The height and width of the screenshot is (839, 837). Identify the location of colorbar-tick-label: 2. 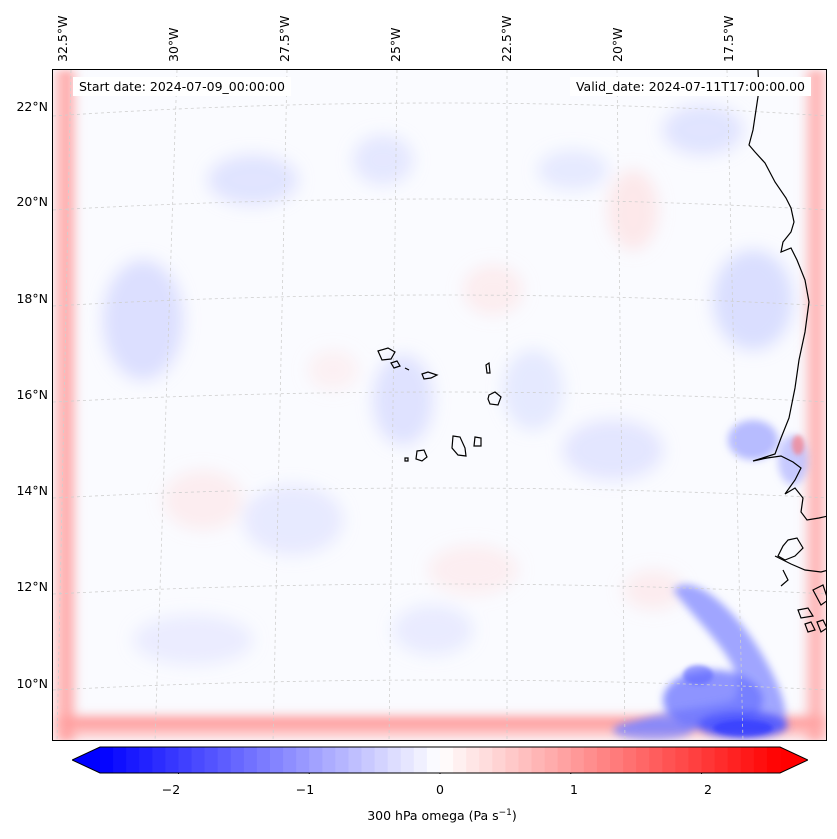
(708, 789).